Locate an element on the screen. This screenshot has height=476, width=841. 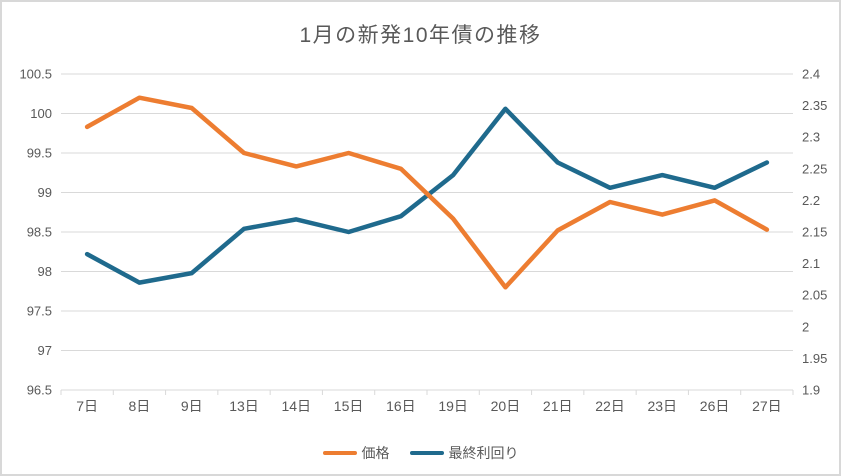
left-axis-tick-label: 97.5 is located at coordinates (39, 311).